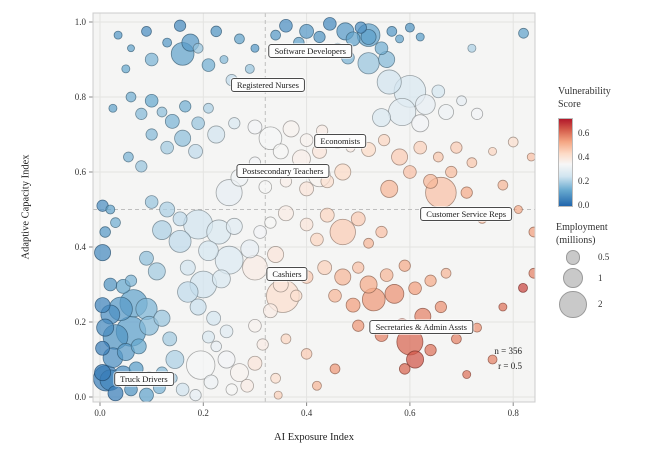 The image size is (660, 470). What do you see at coordinates (584, 180) in the screenshot?
I see `colorbar-tick-label: 0.2` at bounding box center [584, 180].